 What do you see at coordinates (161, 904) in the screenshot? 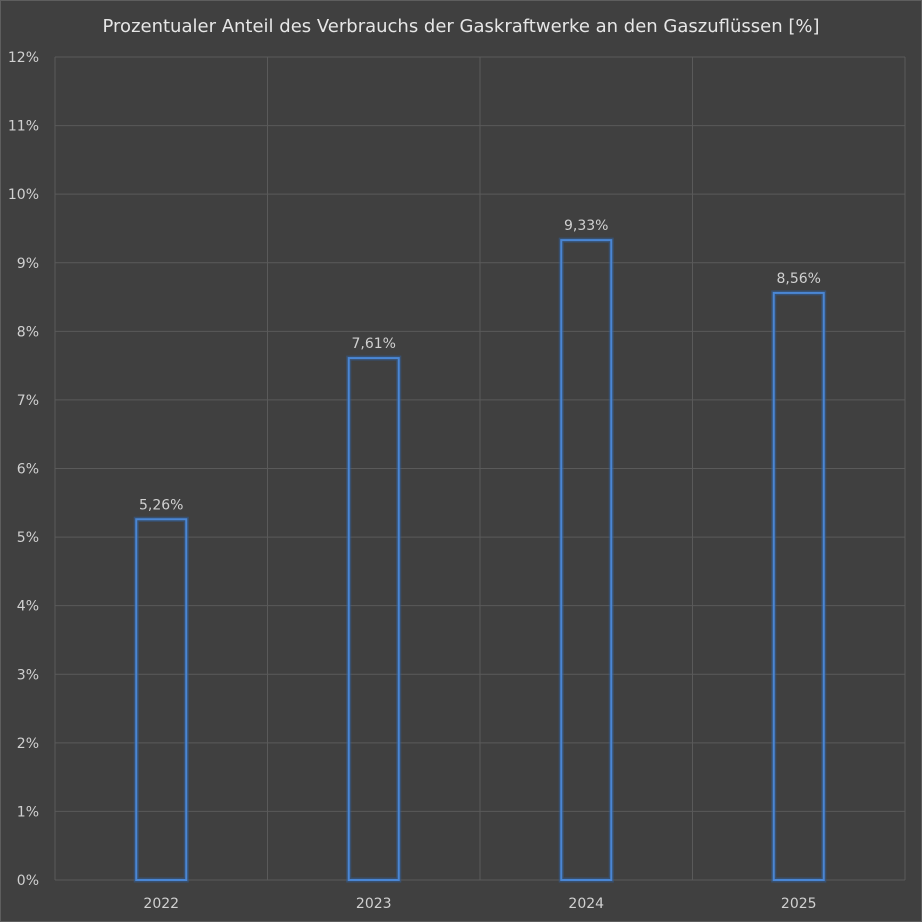
I see `x-tick-label: 2022` at bounding box center [161, 904].